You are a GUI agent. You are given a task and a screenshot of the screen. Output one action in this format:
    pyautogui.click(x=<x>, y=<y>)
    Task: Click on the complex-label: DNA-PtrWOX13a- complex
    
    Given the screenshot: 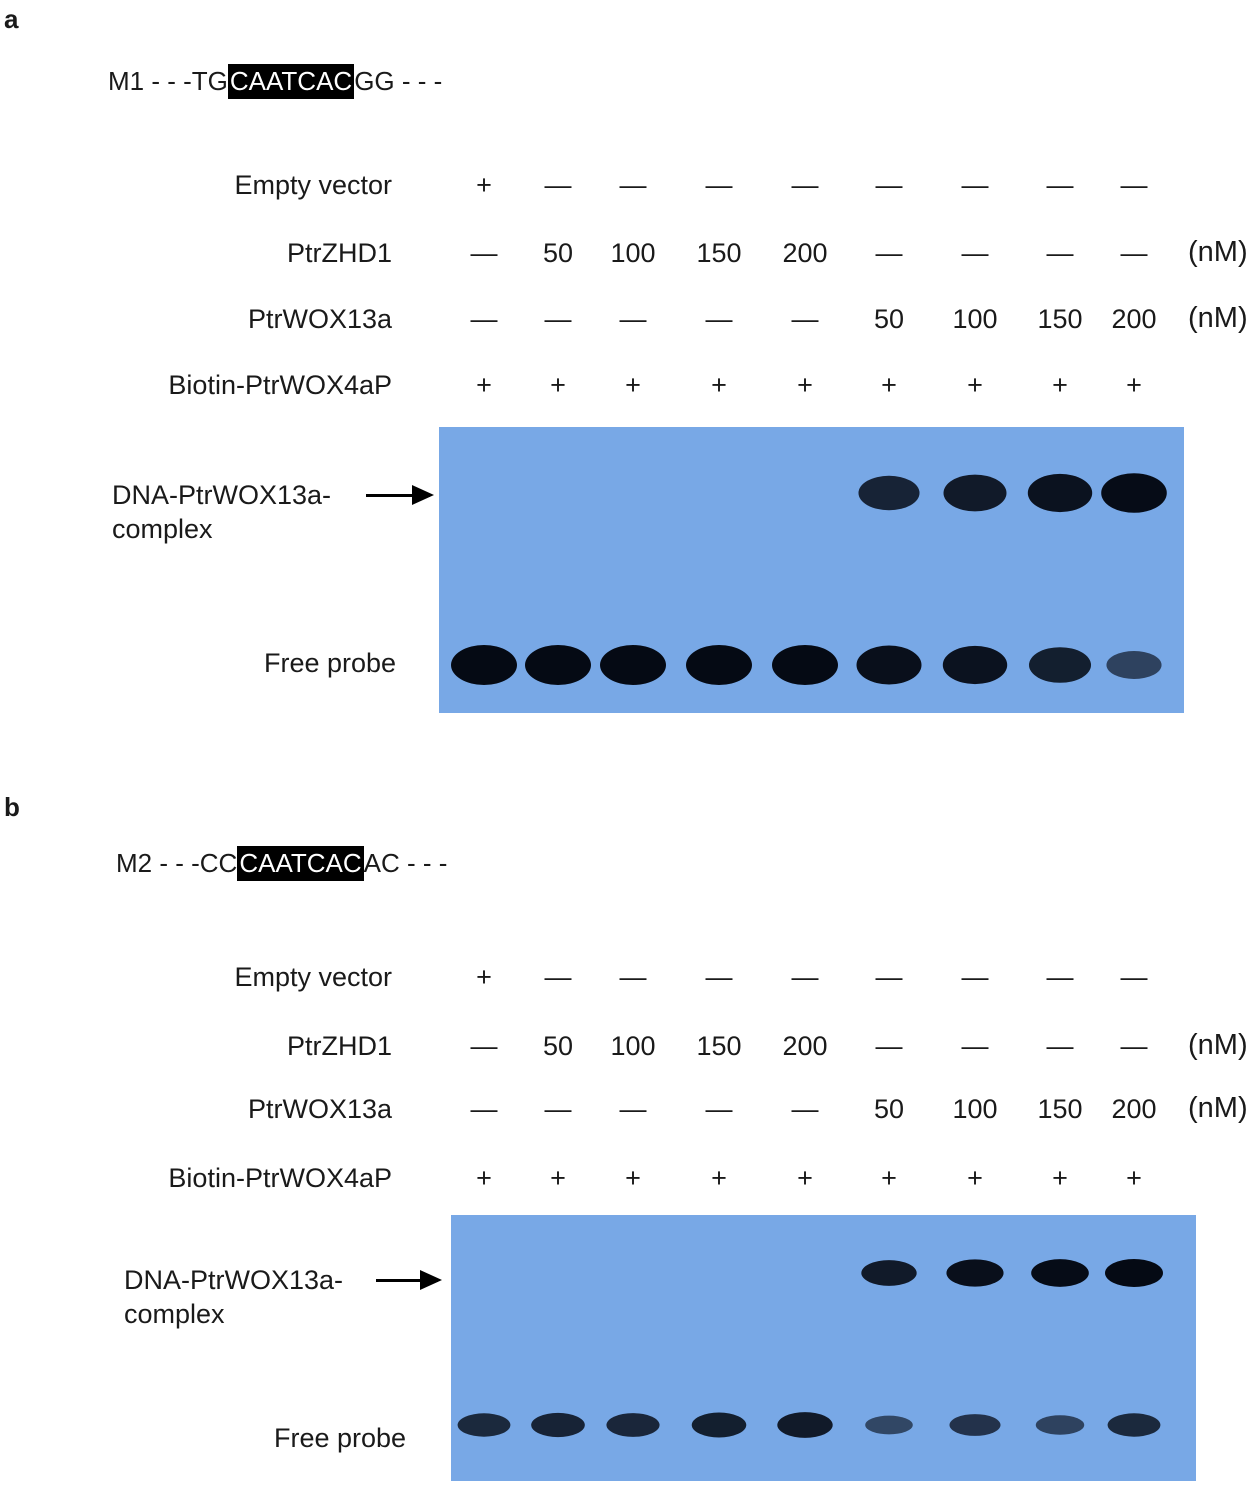 What is the action you would take?
    pyautogui.click(x=233, y=1297)
    